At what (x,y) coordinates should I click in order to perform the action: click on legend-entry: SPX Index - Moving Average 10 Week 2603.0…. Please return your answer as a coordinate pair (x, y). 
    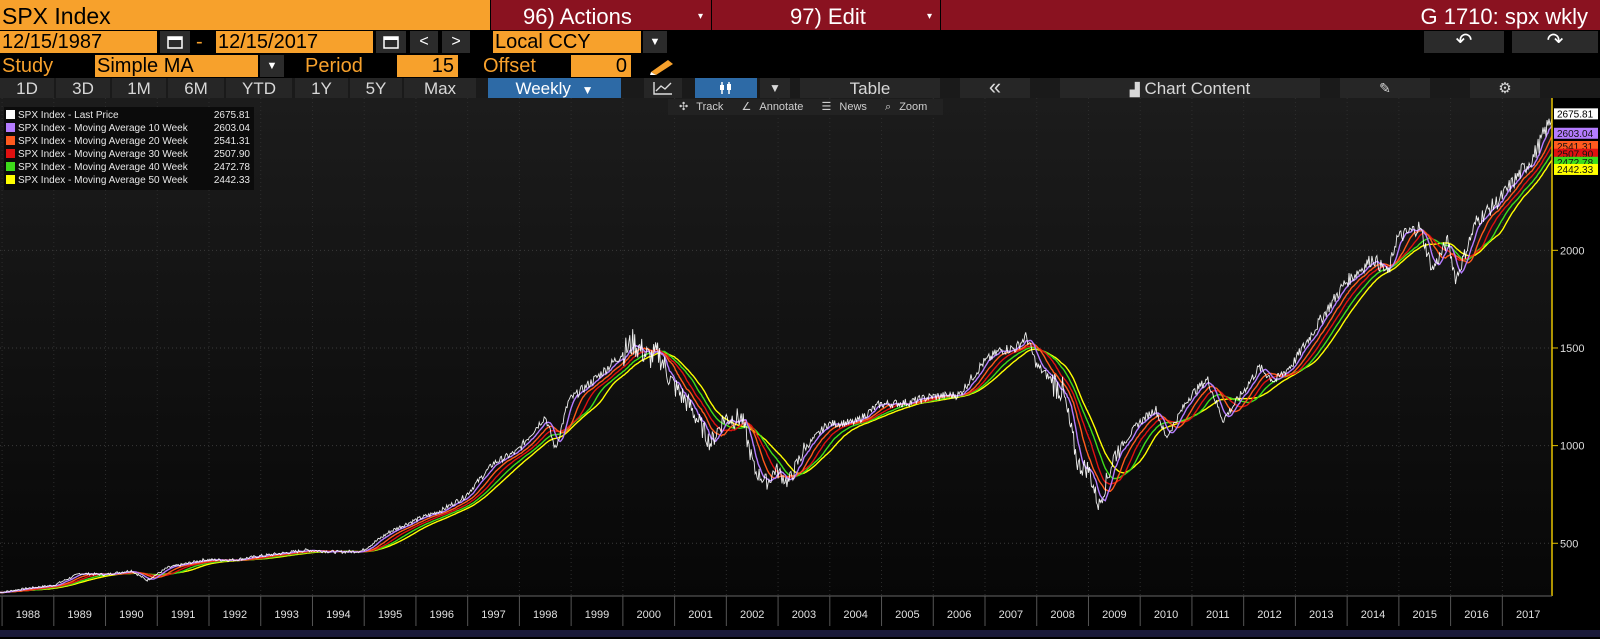
    Looking at the image, I should click on (130, 128).